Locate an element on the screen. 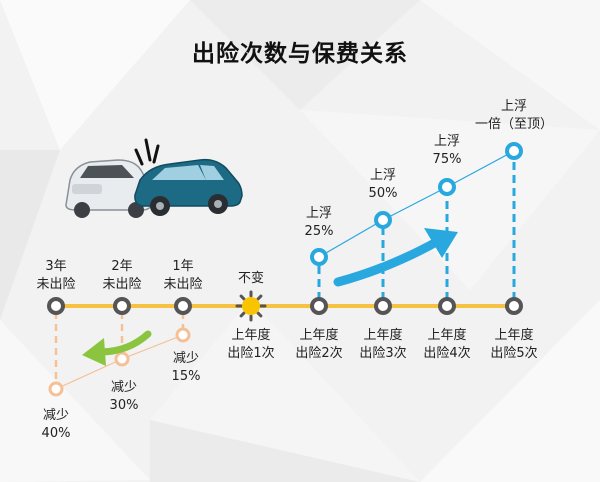 The image size is (600, 482). claim-count-label: 上年度 出险3次 is located at coordinates (383, 344).